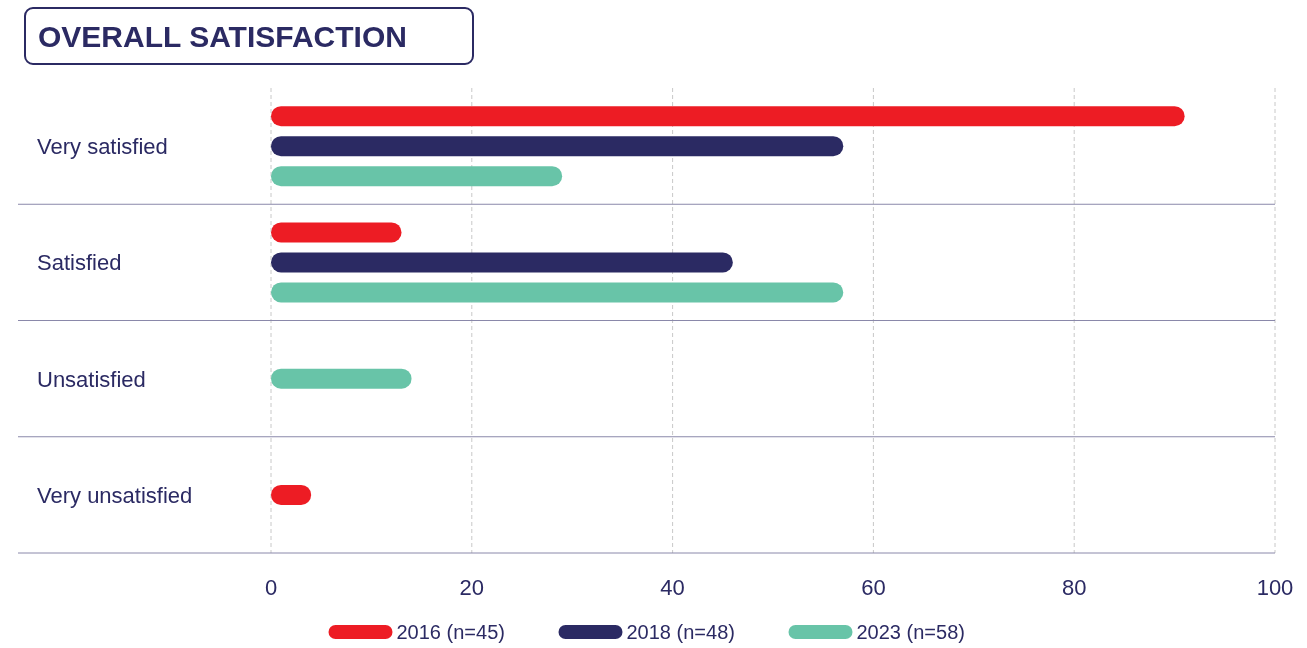 The height and width of the screenshot is (648, 1307). Describe the element at coordinates (1074, 587) in the screenshot. I see `x-tick-label: 80` at that location.